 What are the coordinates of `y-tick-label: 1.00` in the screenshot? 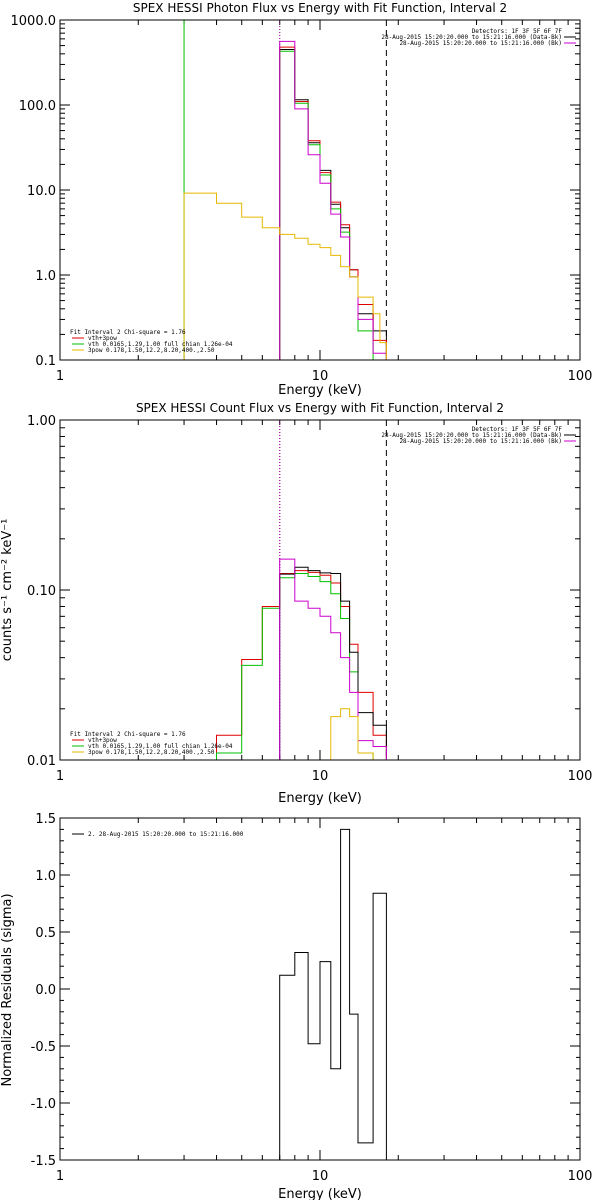 It's located at (41, 421).